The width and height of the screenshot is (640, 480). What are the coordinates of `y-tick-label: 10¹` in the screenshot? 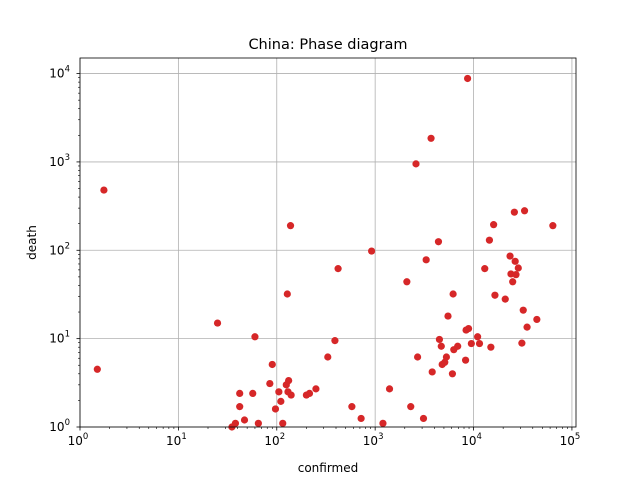 It's located at (59, 338).